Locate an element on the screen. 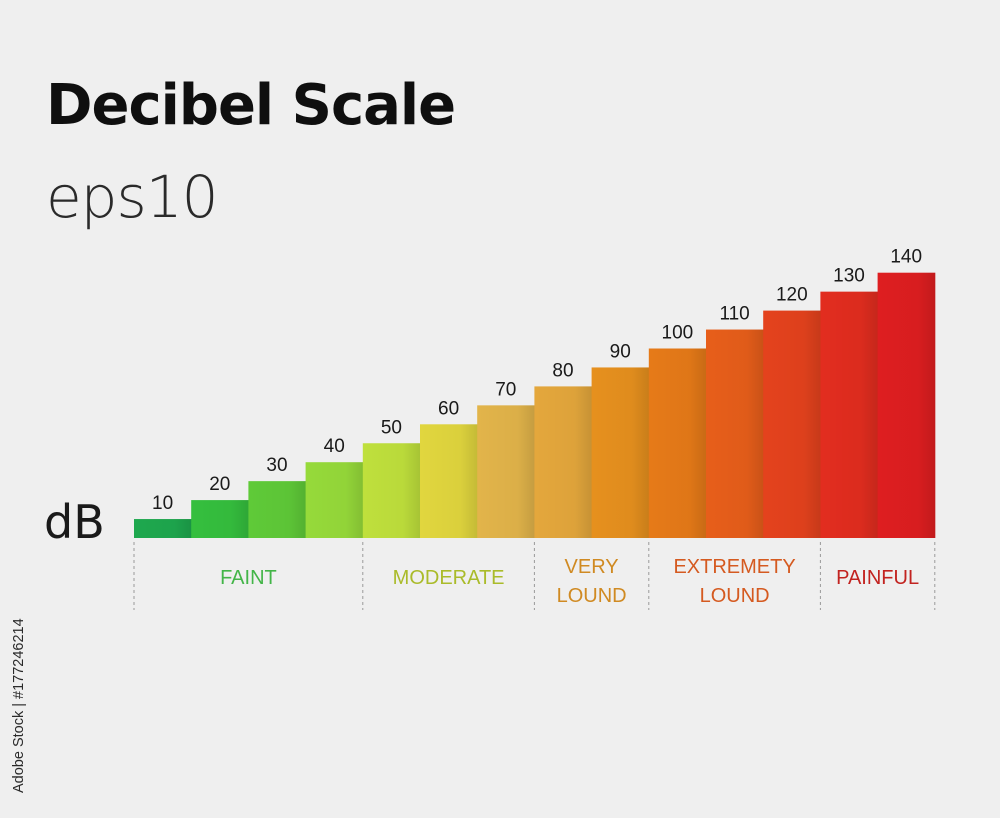  value-label-80: 80 is located at coordinates (562, 370).